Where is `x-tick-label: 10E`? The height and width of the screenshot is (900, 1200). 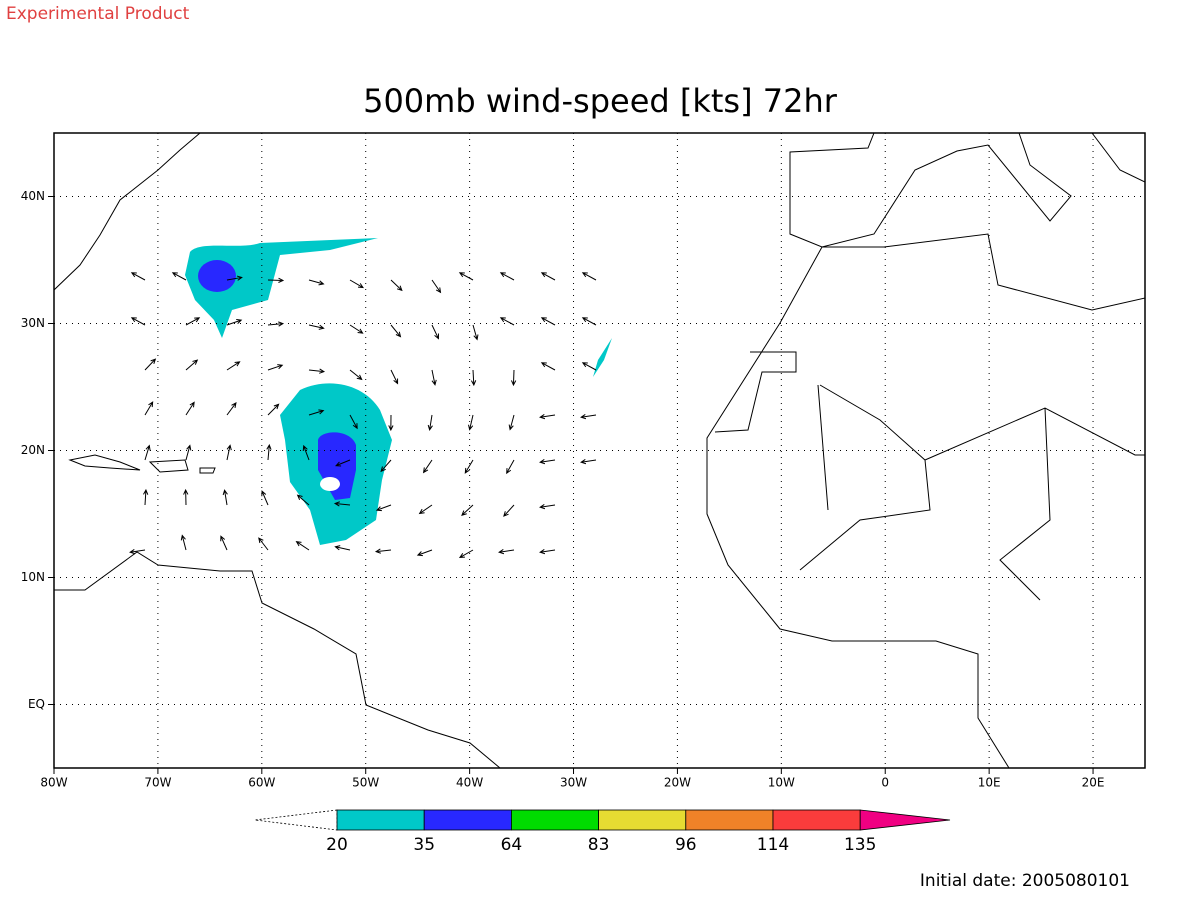 x-tick-label: 10E is located at coordinates (989, 783).